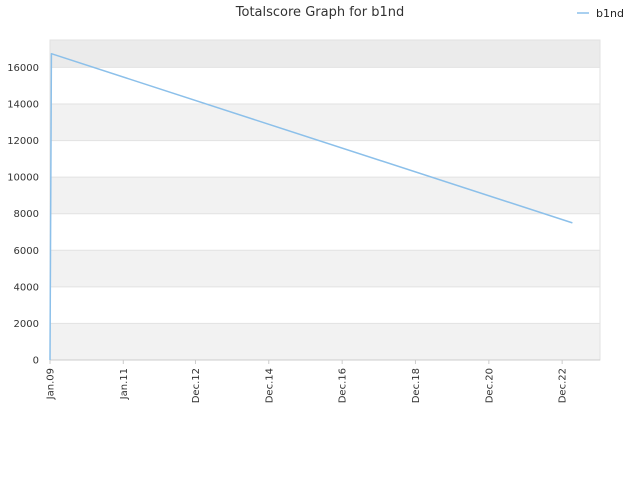 This screenshot has height=480, width=640. What do you see at coordinates (26, 287) in the screenshot?
I see `y-tick-label: 4000` at bounding box center [26, 287].